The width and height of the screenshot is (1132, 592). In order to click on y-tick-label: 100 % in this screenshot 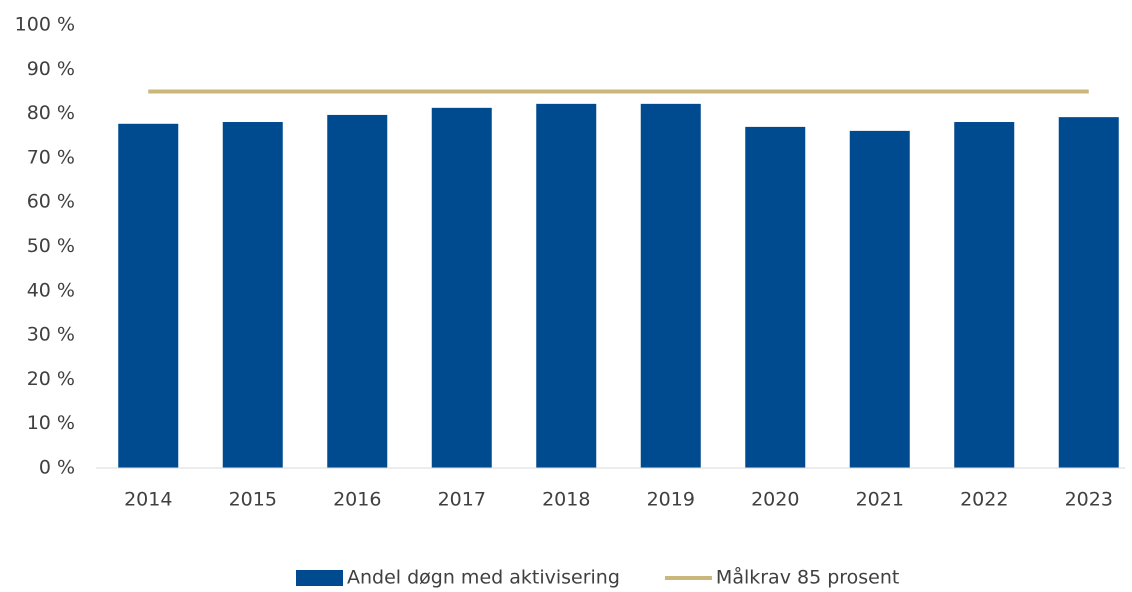, I will do `click(45, 25)`.